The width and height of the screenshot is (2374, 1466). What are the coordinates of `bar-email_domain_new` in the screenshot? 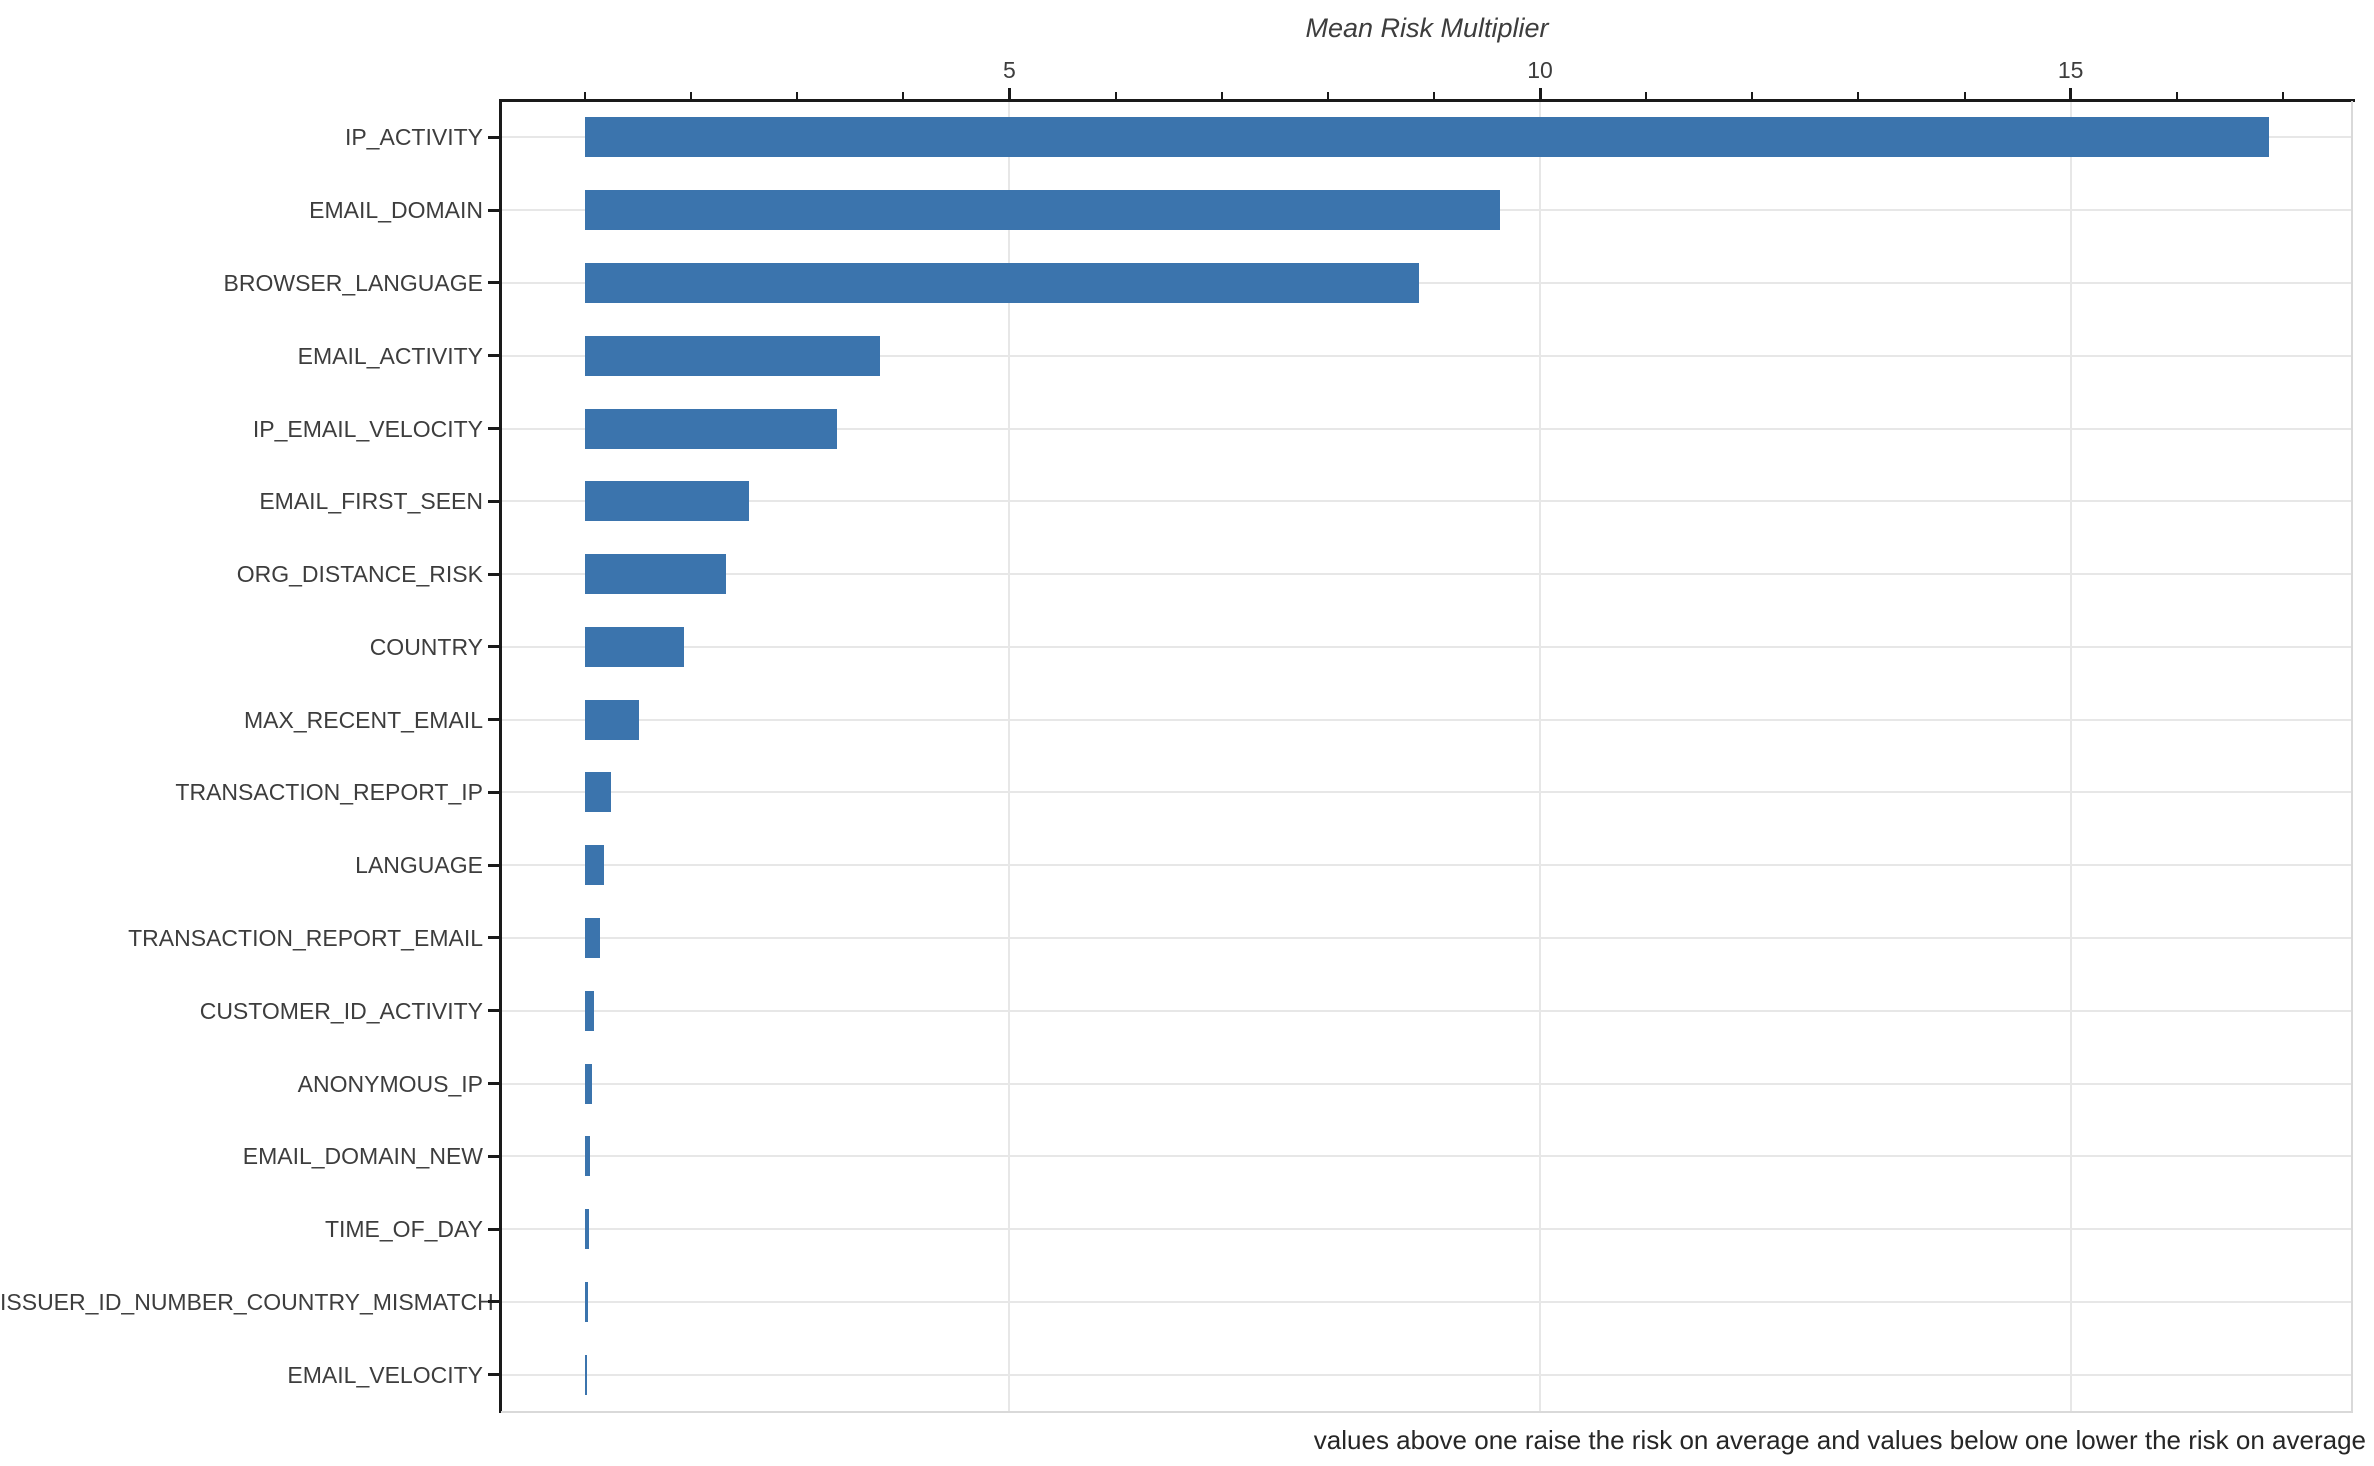 It's located at (587, 1156).